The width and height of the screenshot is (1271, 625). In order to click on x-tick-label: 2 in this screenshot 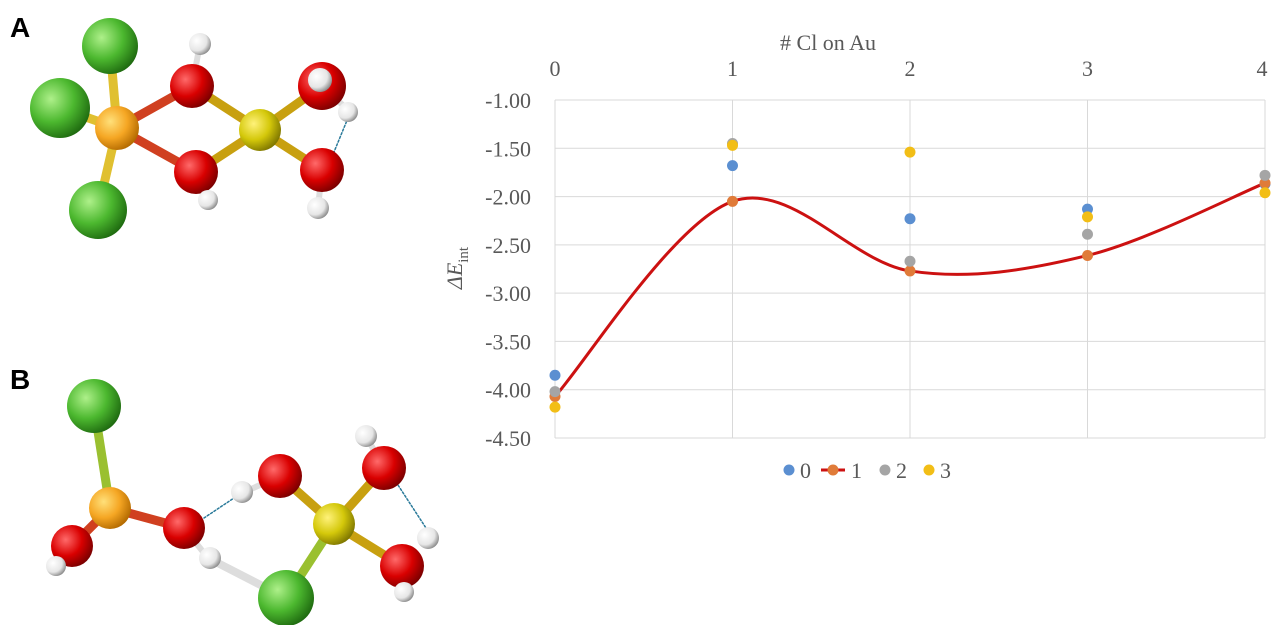, I will do `click(910, 68)`.